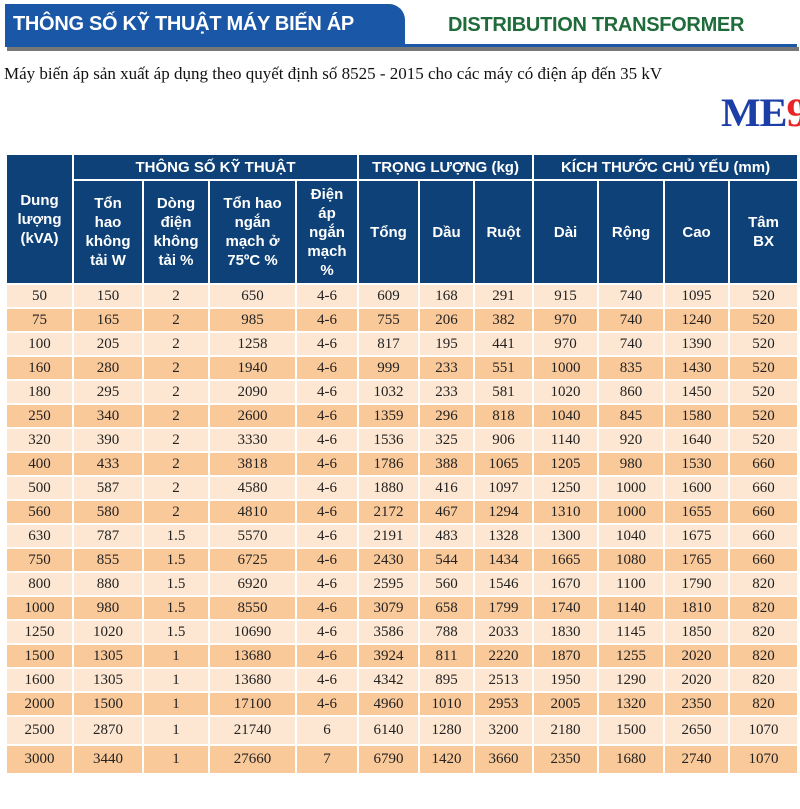 The width and height of the screenshot is (800, 809). What do you see at coordinates (252, 584) in the screenshot?
I see `table-cell: 6920` at bounding box center [252, 584].